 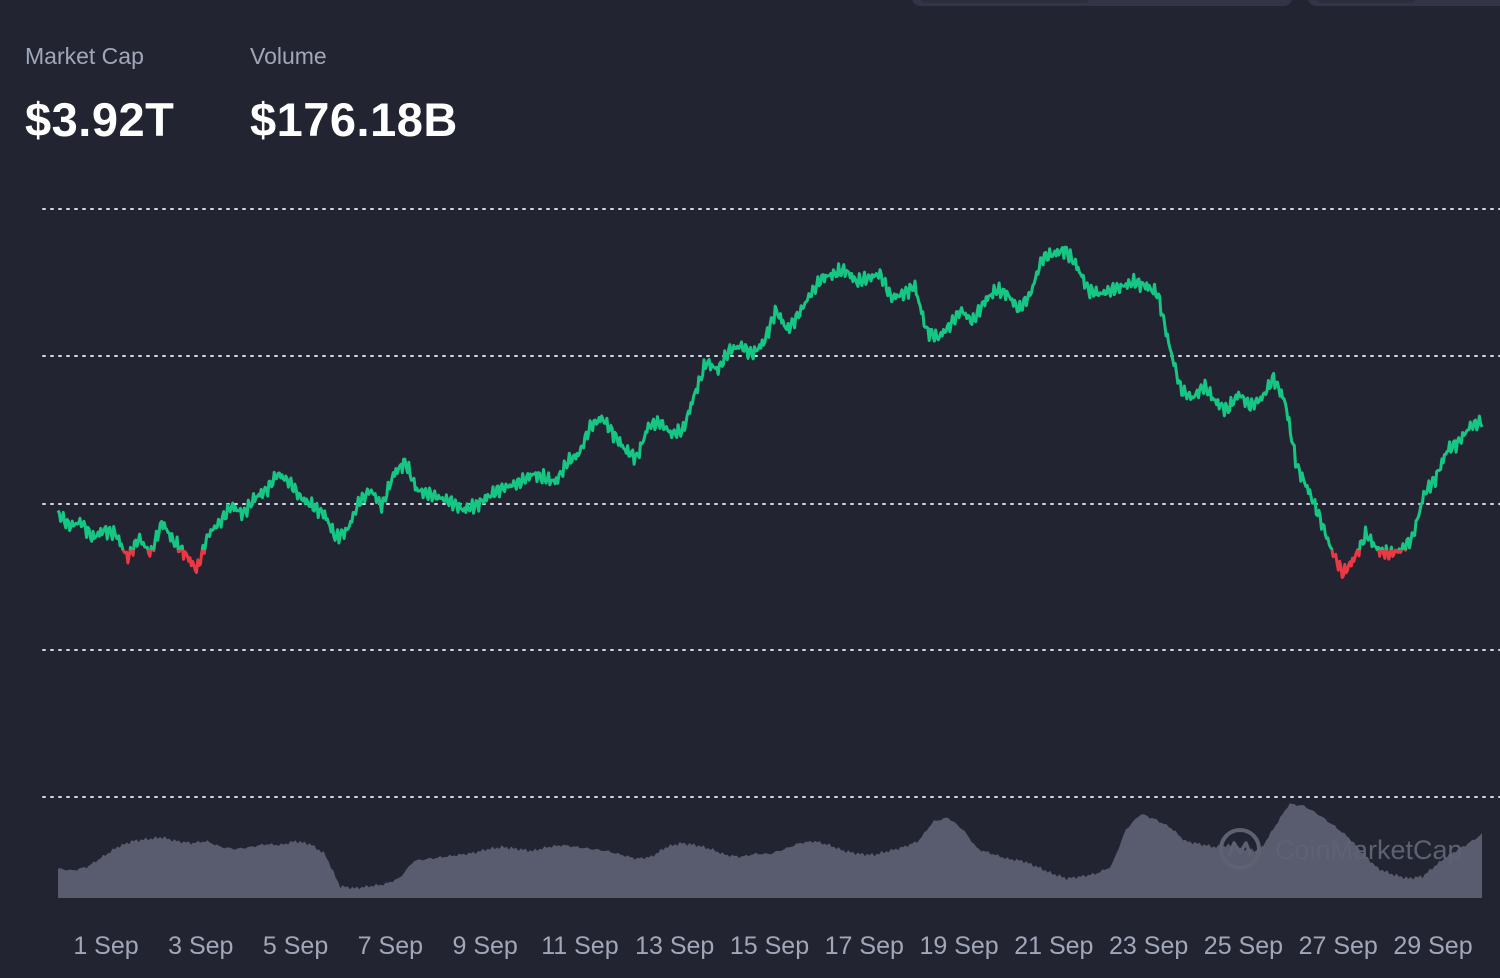 I want to click on x-tick-label: 5 Sep, so click(x=295, y=946).